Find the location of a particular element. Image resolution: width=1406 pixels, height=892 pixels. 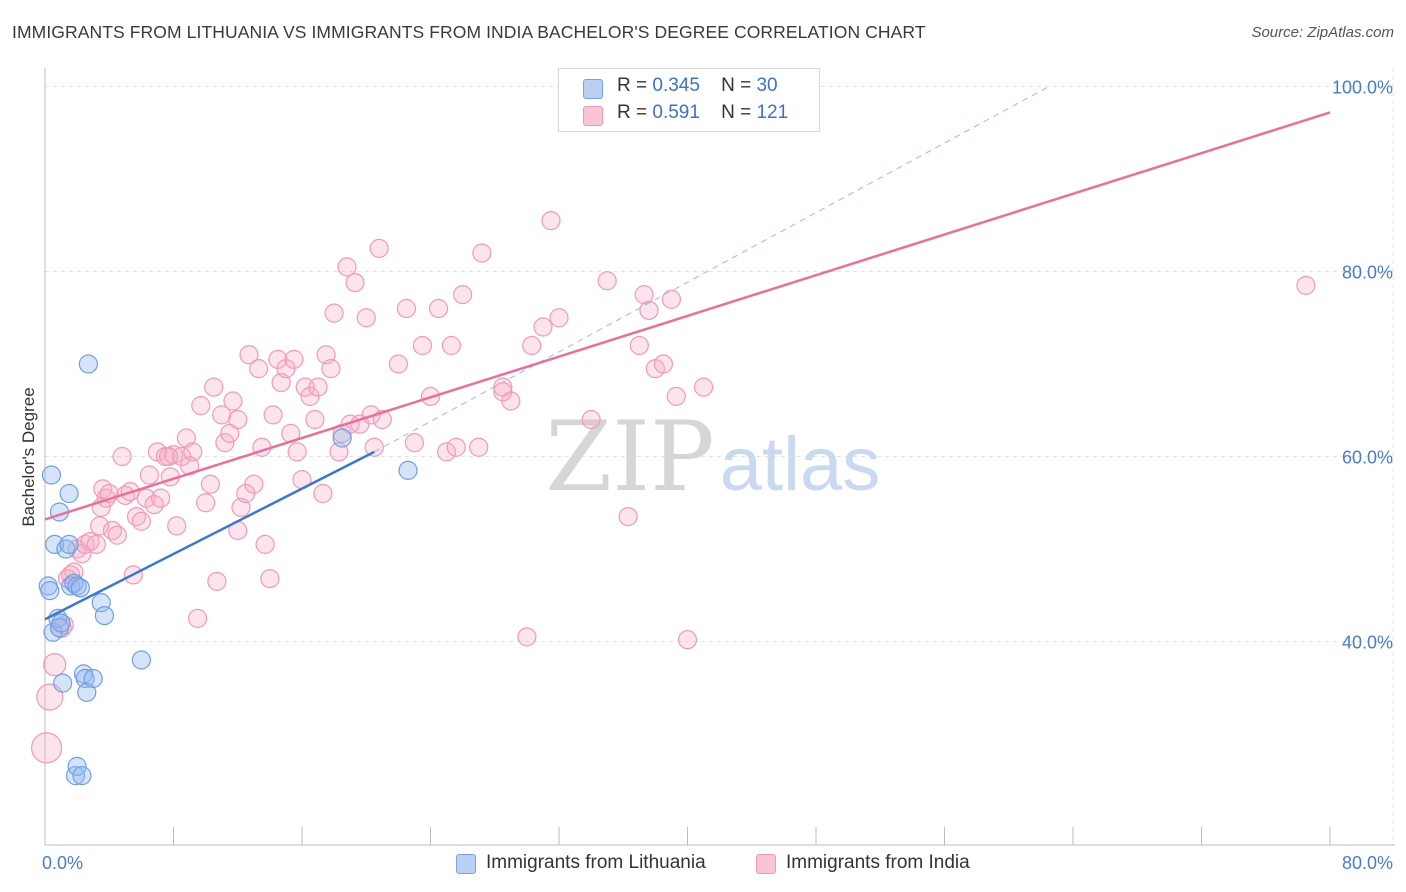

y-tick-label-1: 60.0% is located at coordinates (1367, 458).